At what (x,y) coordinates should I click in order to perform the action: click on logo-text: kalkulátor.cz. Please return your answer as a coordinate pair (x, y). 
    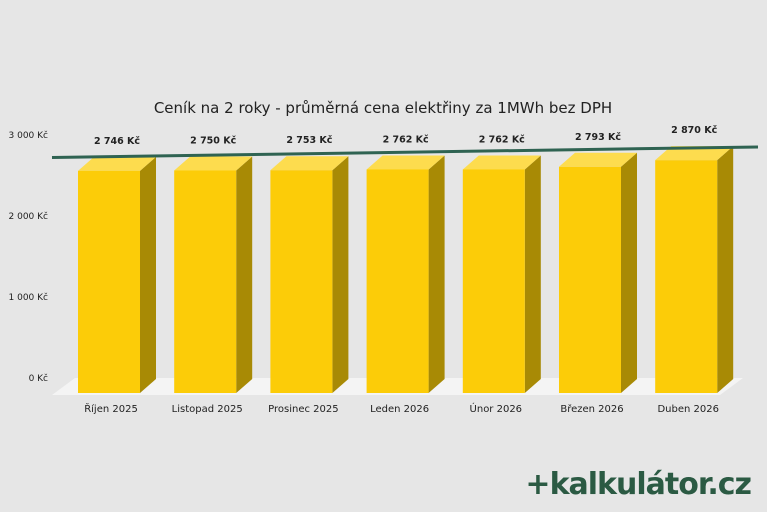
    Looking at the image, I should click on (650, 484).